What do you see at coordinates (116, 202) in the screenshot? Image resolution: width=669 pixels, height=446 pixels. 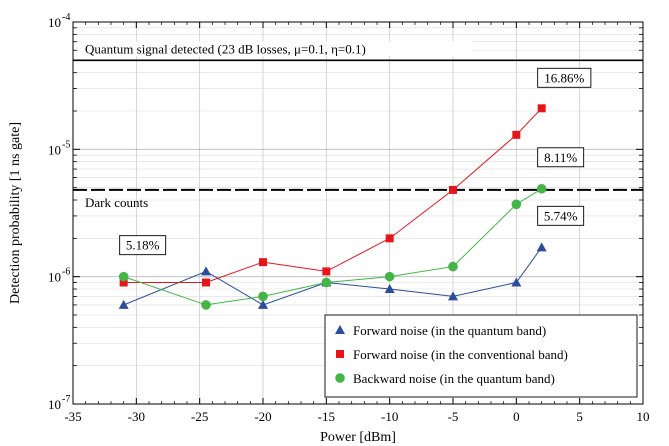 I see `reference-label: Dark counts` at bounding box center [116, 202].